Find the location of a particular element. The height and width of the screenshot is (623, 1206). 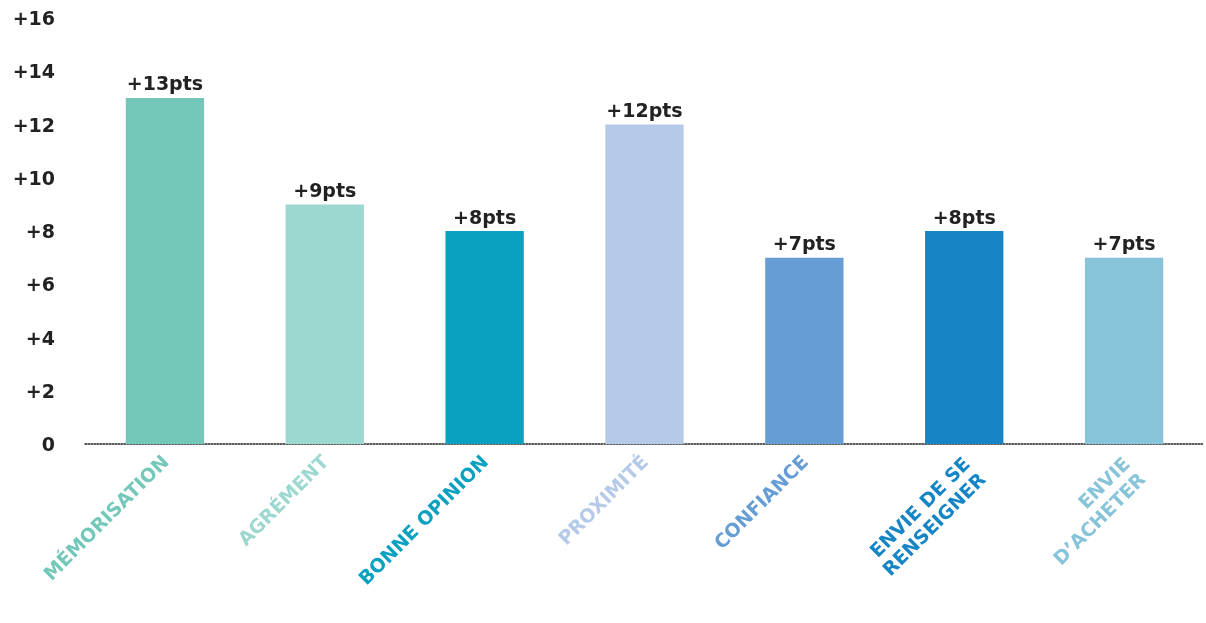

y-tick-label: +2 is located at coordinates (40, 390).